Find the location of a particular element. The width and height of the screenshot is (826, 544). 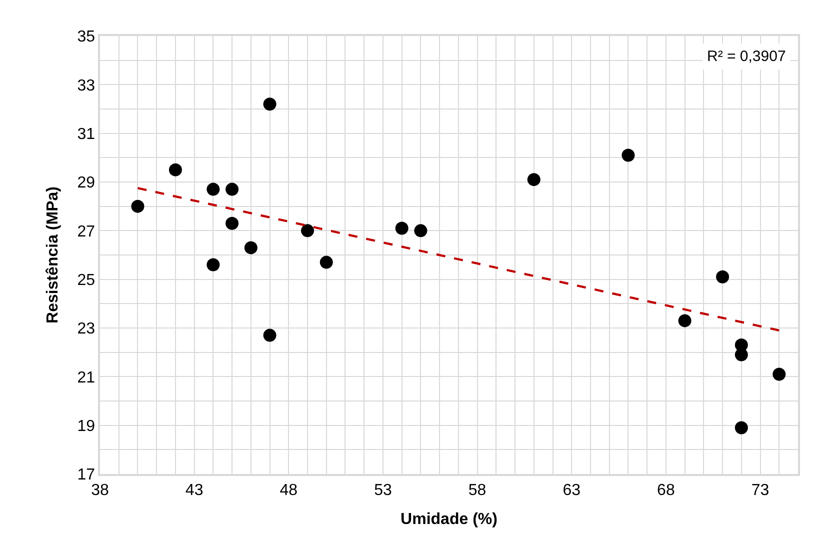

annotation: R² = 0,3907 is located at coordinates (746, 56).